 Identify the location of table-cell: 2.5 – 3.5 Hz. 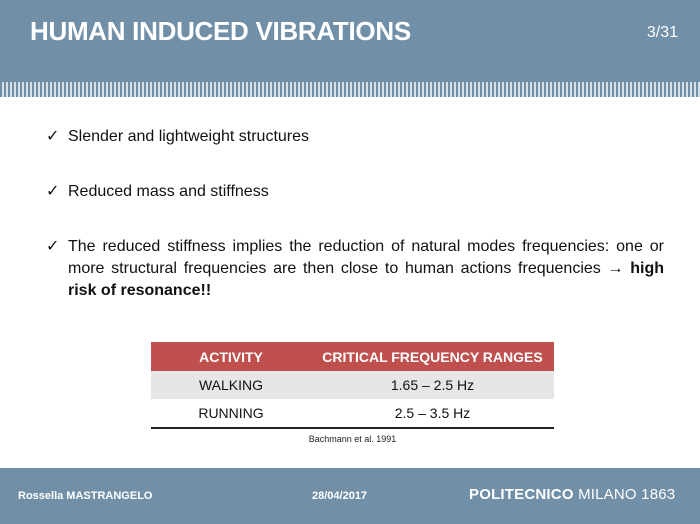
(432, 414).